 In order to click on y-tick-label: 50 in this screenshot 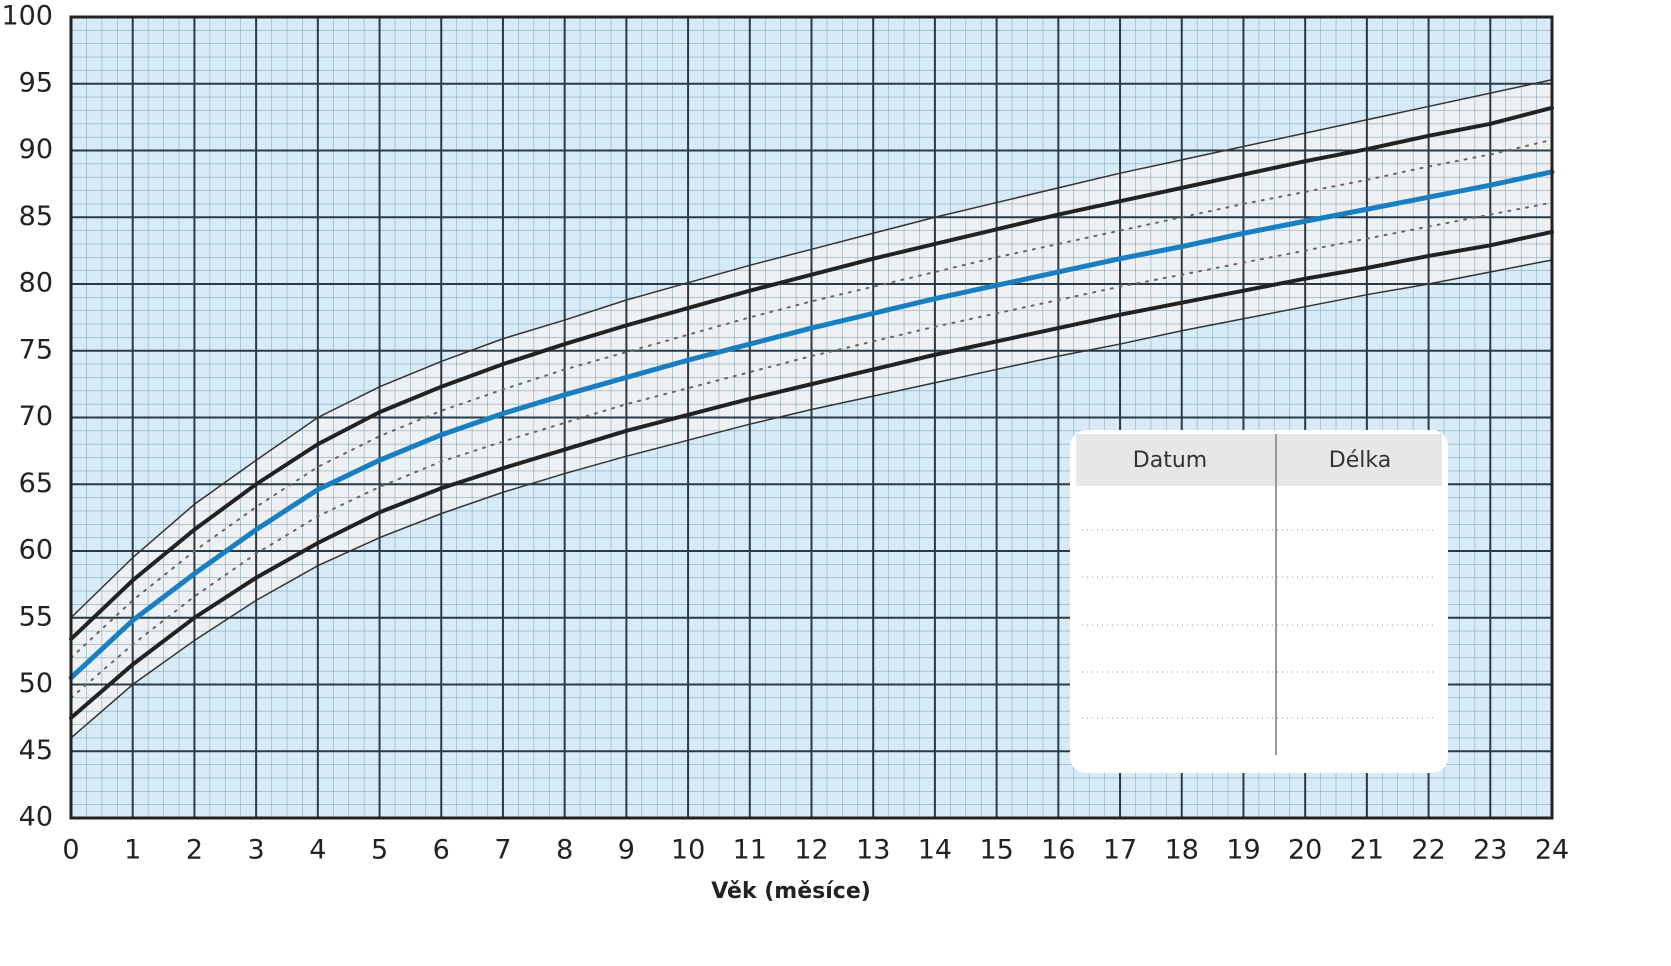, I will do `click(36, 683)`.